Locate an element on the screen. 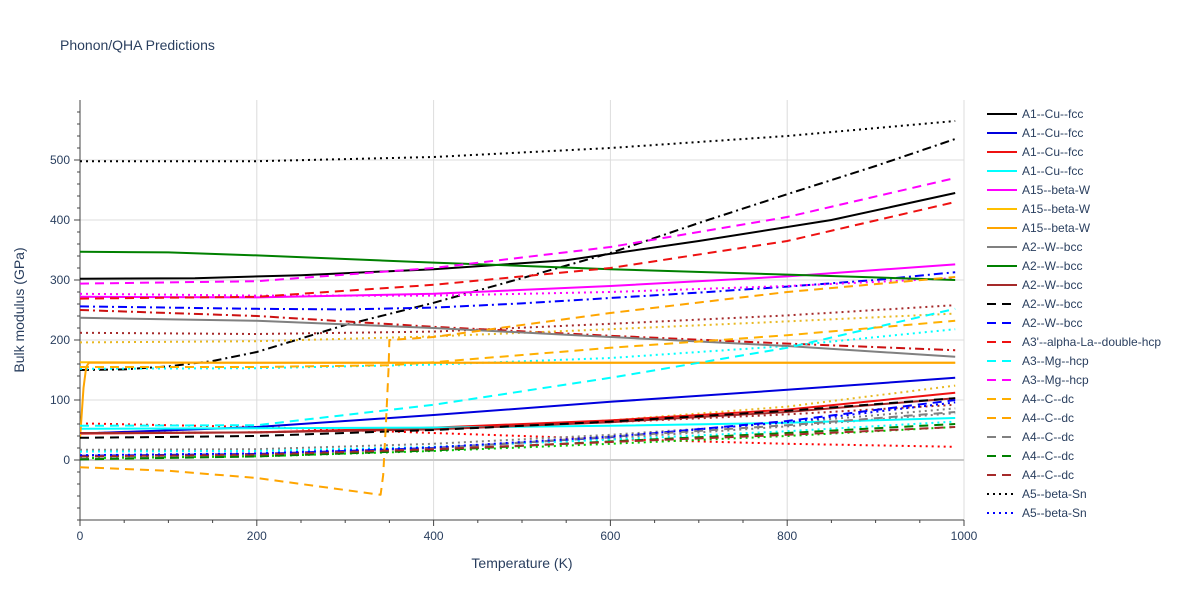 This screenshot has width=1200, height=605. y-tick-label: 0 is located at coordinates (66, 460).